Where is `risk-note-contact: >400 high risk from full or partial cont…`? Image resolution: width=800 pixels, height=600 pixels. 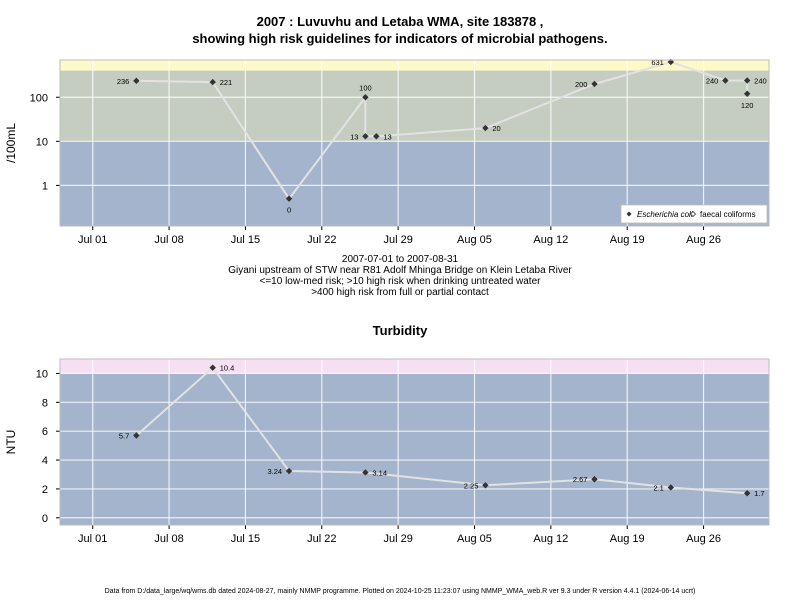
risk-note-contact: >400 high risk from full or partial cont… is located at coordinates (400, 292).